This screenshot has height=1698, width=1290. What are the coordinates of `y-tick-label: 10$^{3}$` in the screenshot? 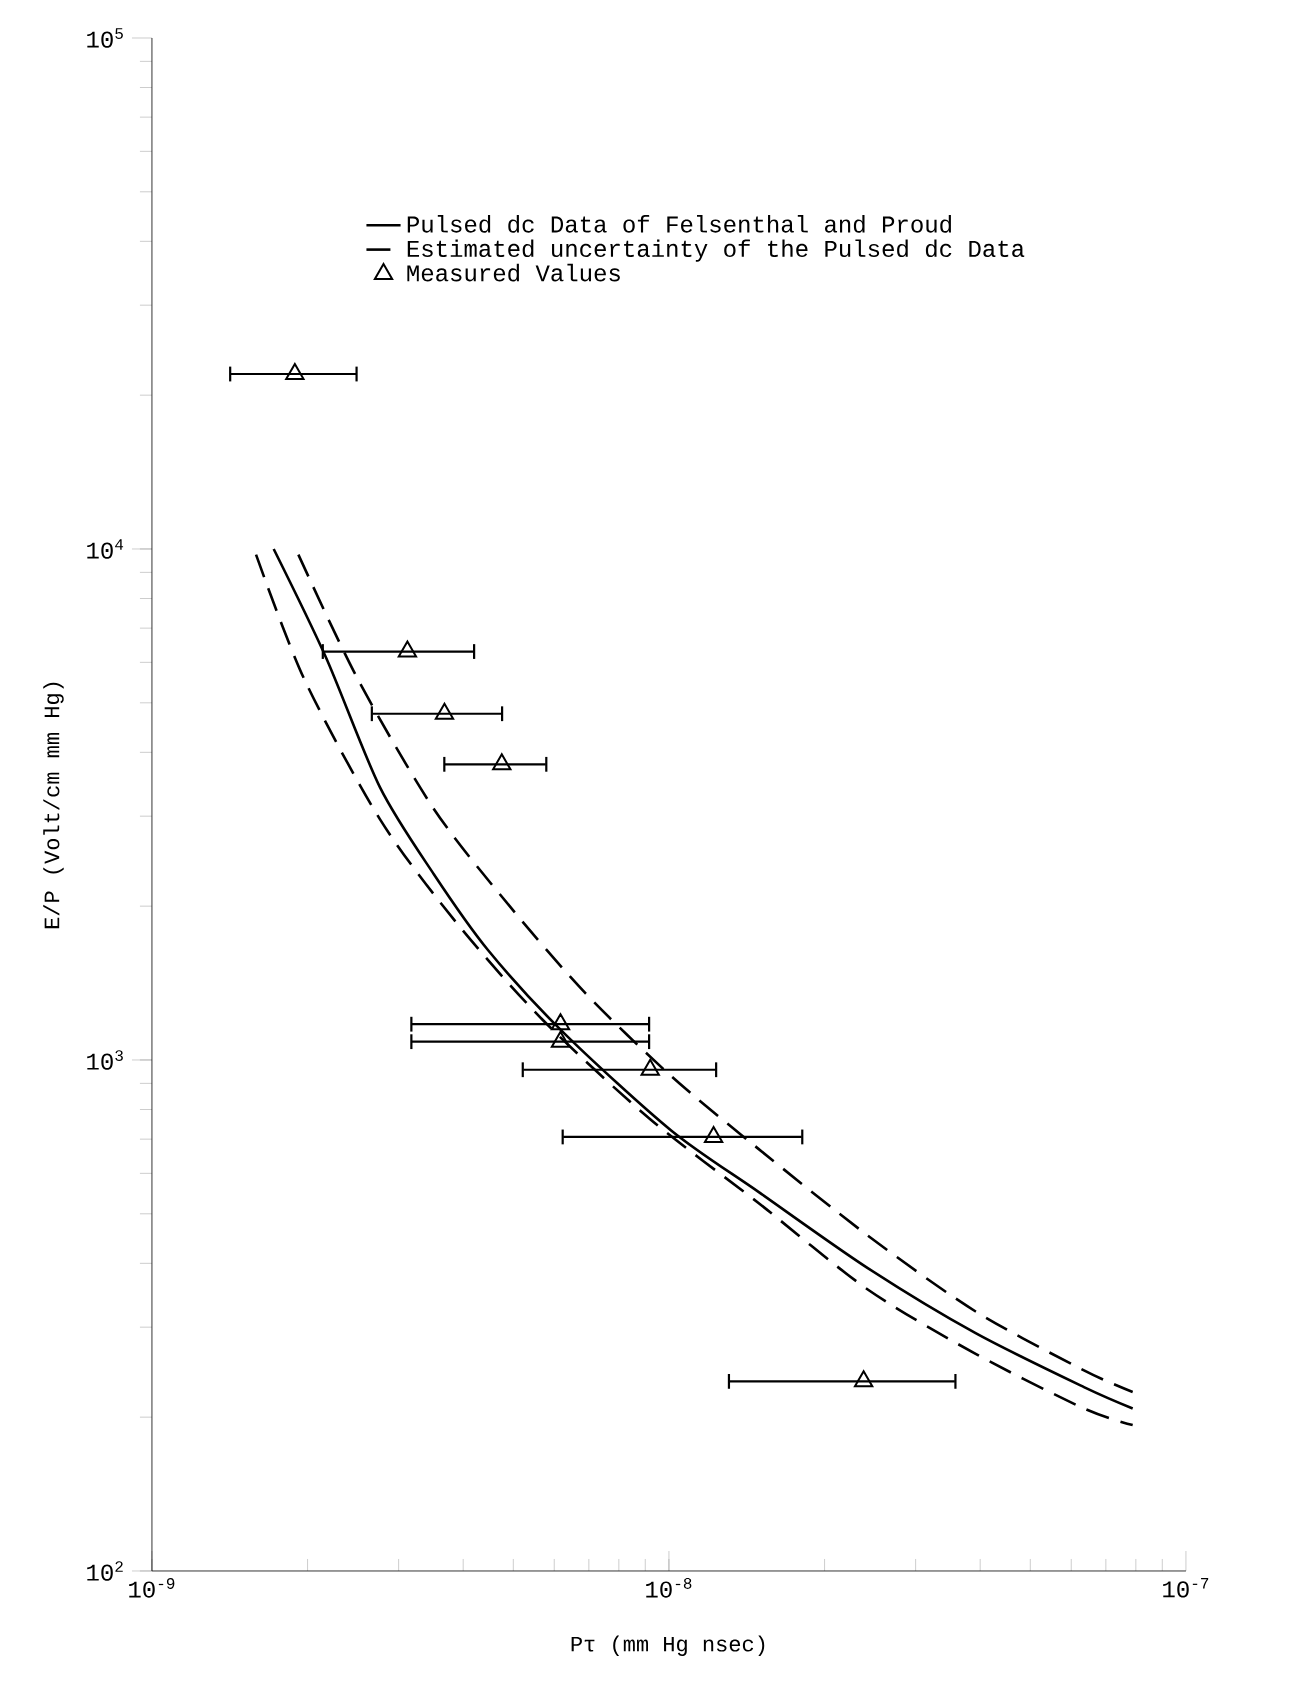 It's located at (105, 1060).